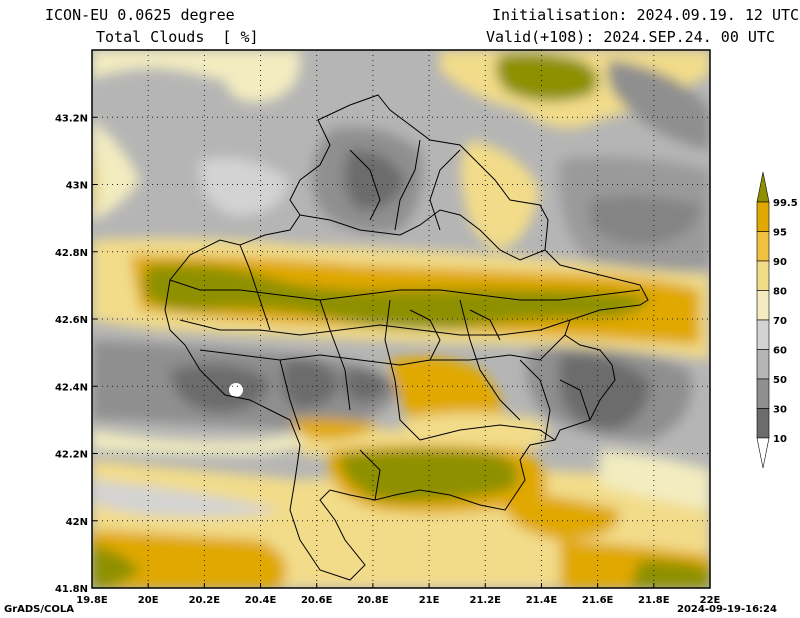 This screenshot has height=618, width=800. What do you see at coordinates (92, 600) in the screenshot?
I see `lon-tick-label: 19.8E` at bounding box center [92, 600].